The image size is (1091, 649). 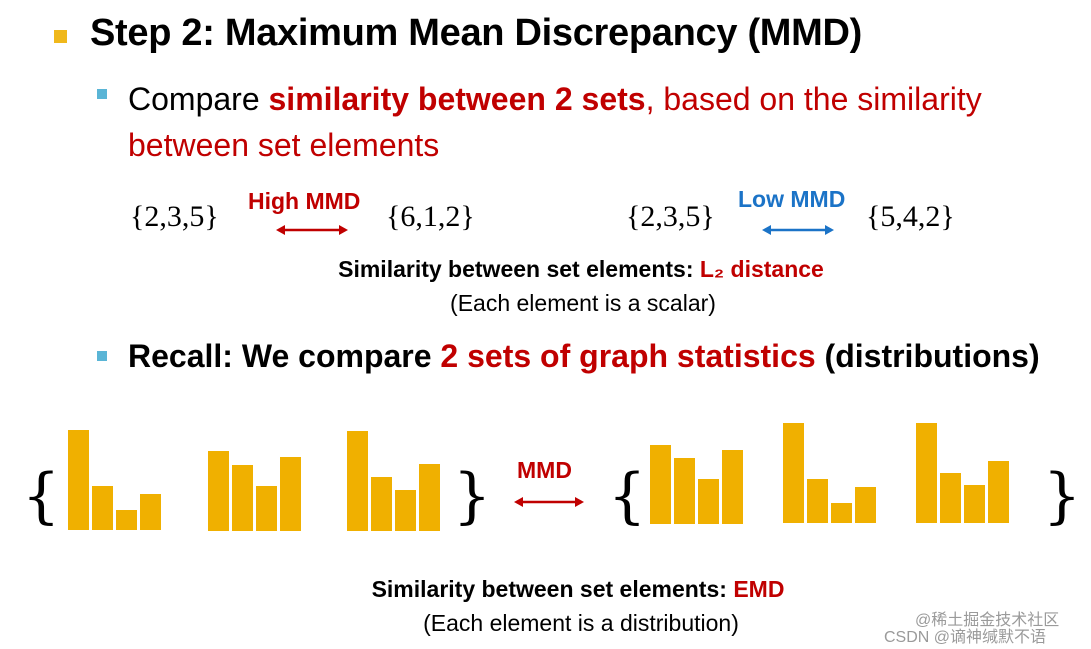 I want to click on high-mmd-label: High MMD, so click(x=304, y=201).